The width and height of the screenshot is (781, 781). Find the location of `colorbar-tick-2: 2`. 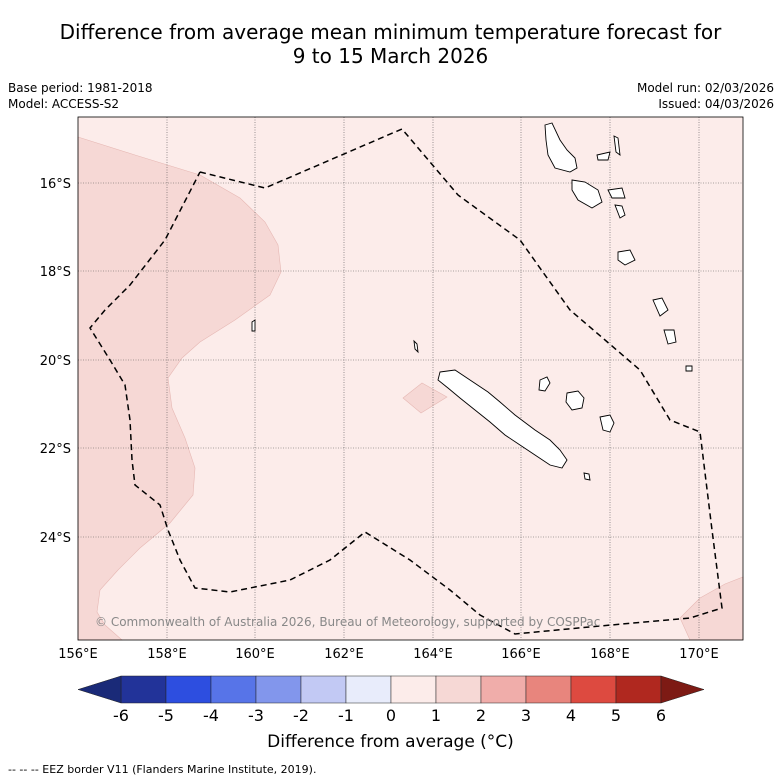

colorbar-tick-2: 2 is located at coordinates (481, 715).